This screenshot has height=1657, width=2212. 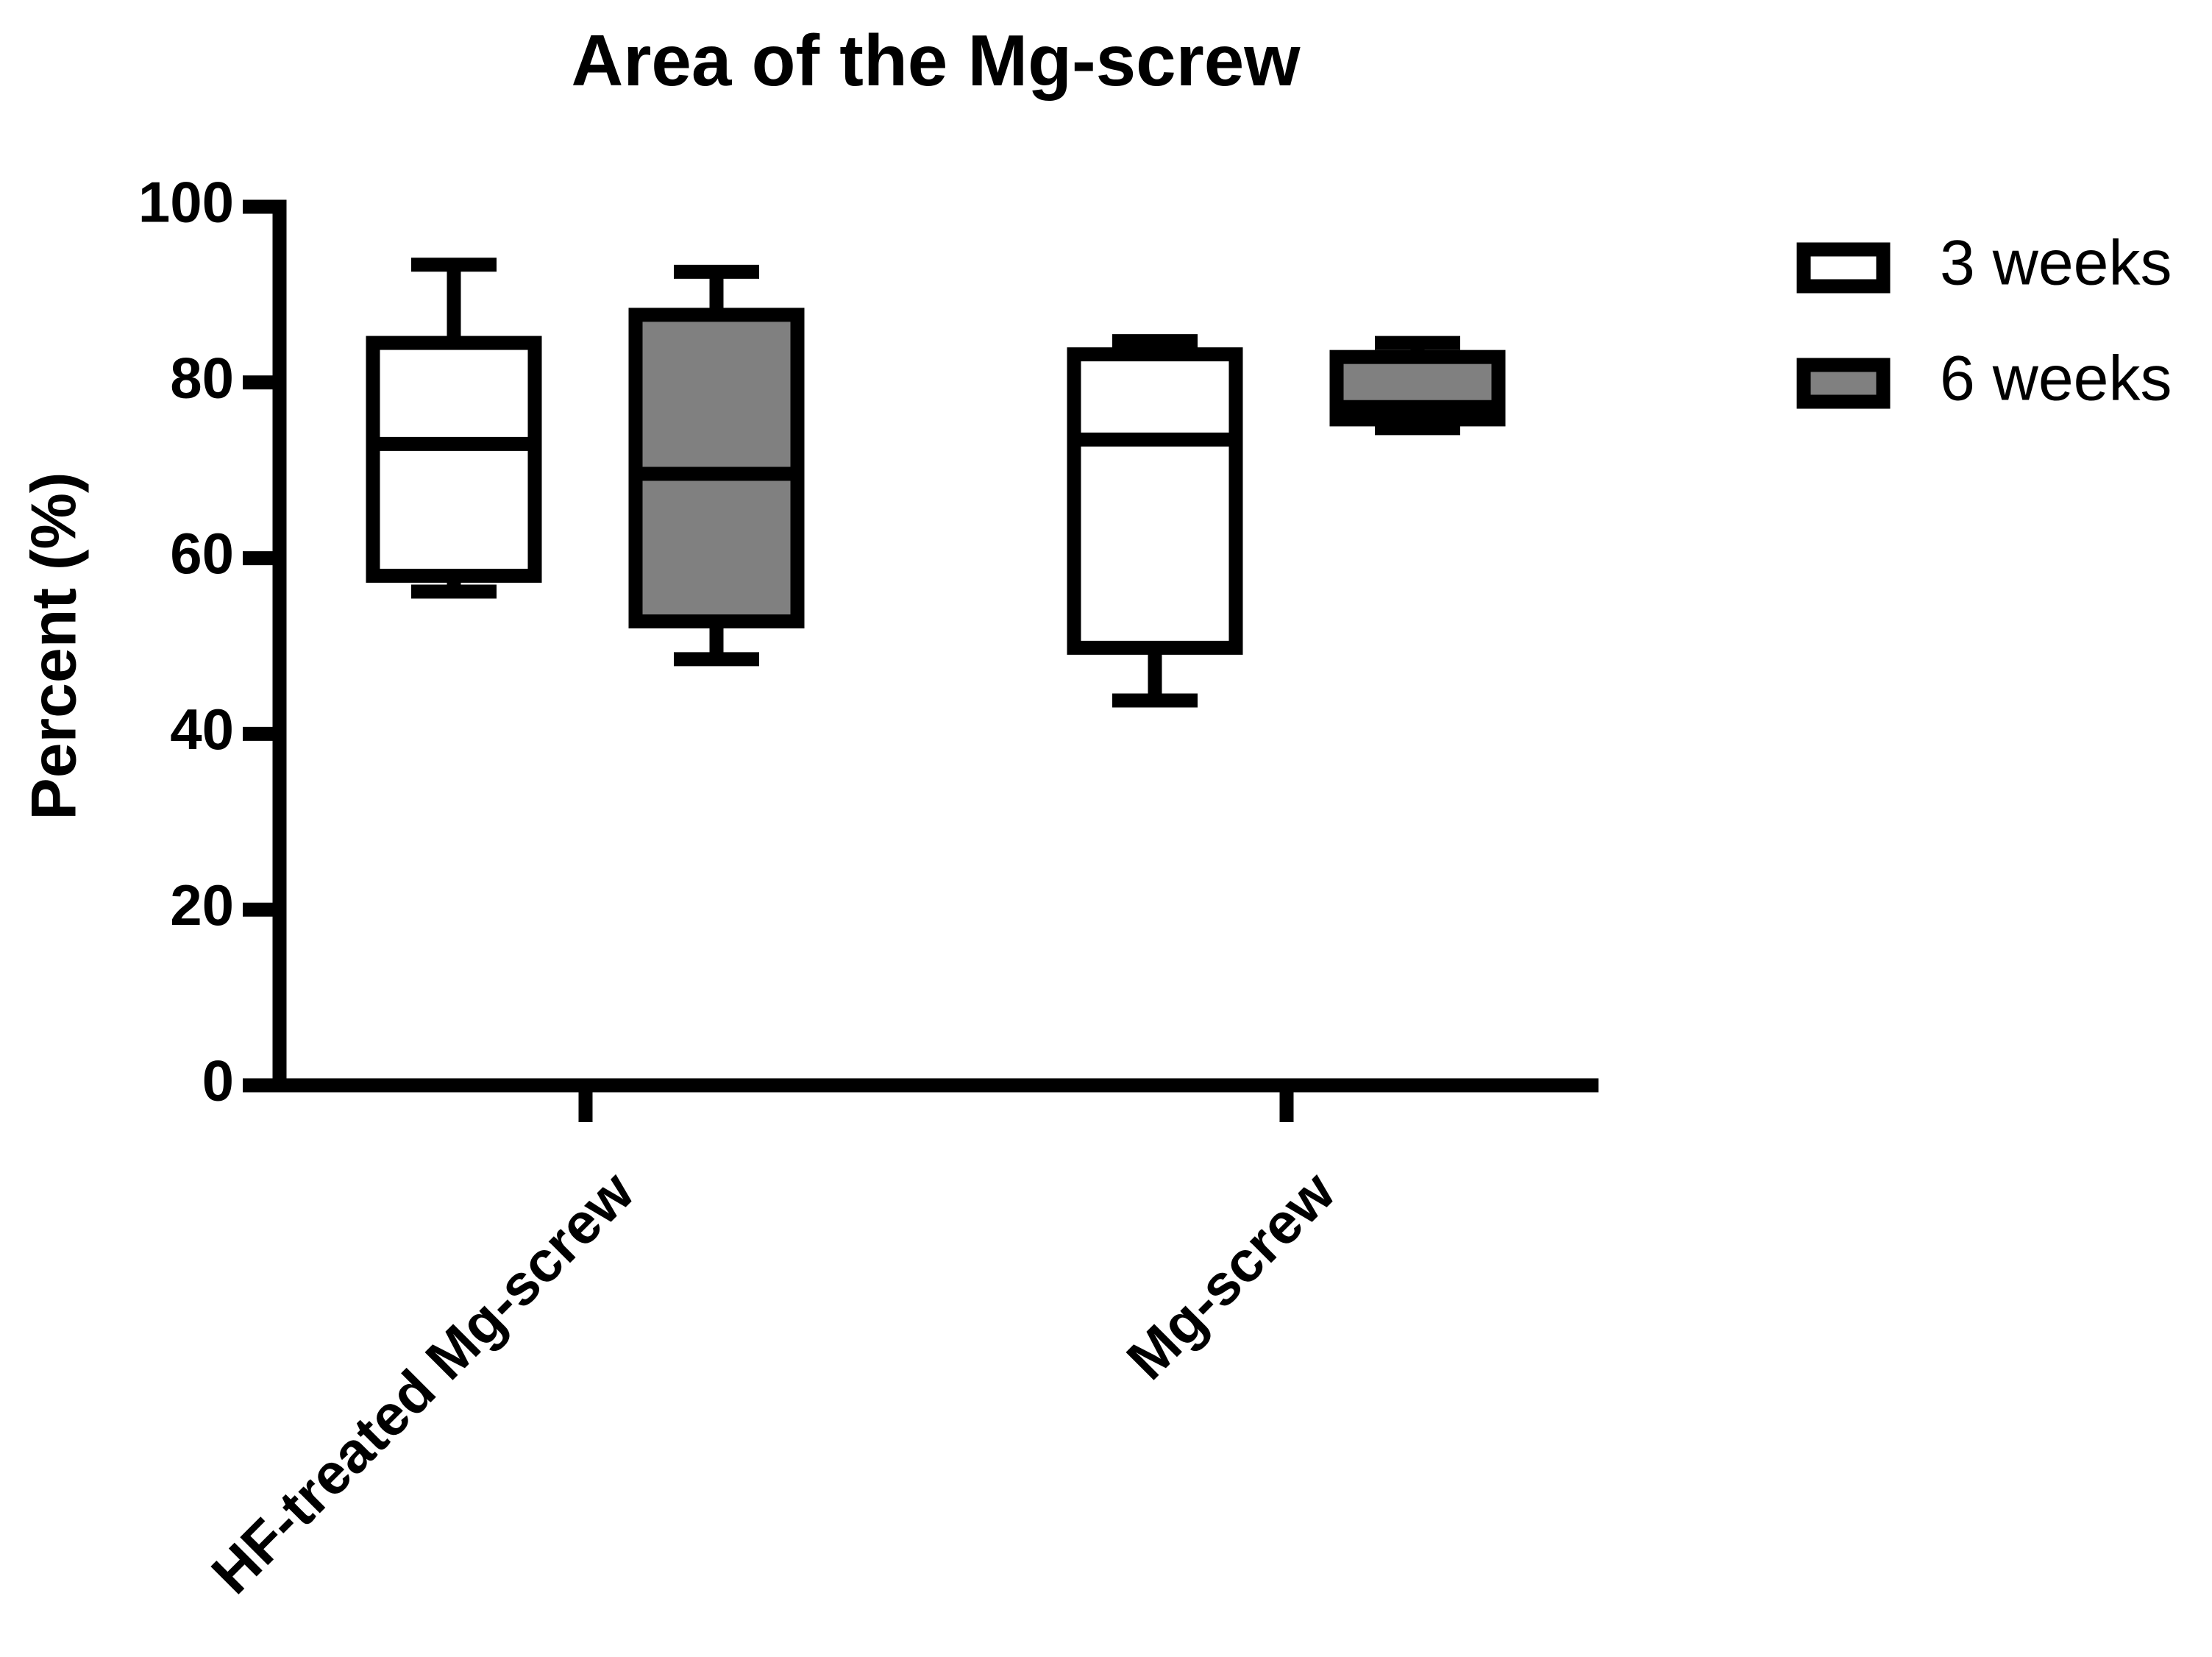 What do you see at coordinates (202, 377) in the screenshot?
I see `y-tick-label: 80` at bounding box center [202, 377].